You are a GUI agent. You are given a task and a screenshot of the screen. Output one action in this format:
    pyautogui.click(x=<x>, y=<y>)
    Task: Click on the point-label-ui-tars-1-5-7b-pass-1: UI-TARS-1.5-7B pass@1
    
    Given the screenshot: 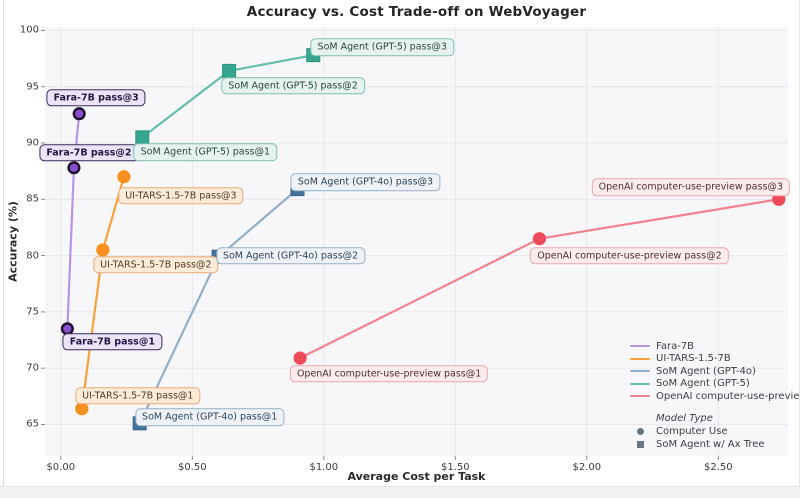 What is the action you would take?
    pyautogui.click(x=138, y=396)
    